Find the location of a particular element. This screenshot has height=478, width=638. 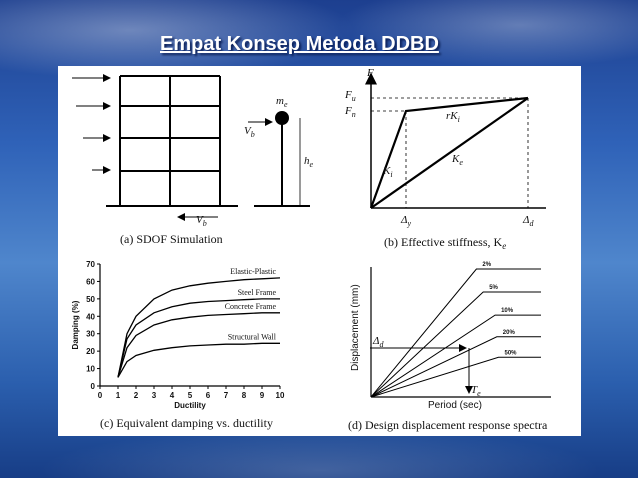

ke-label: Ke is located at coordinates (457, 160).